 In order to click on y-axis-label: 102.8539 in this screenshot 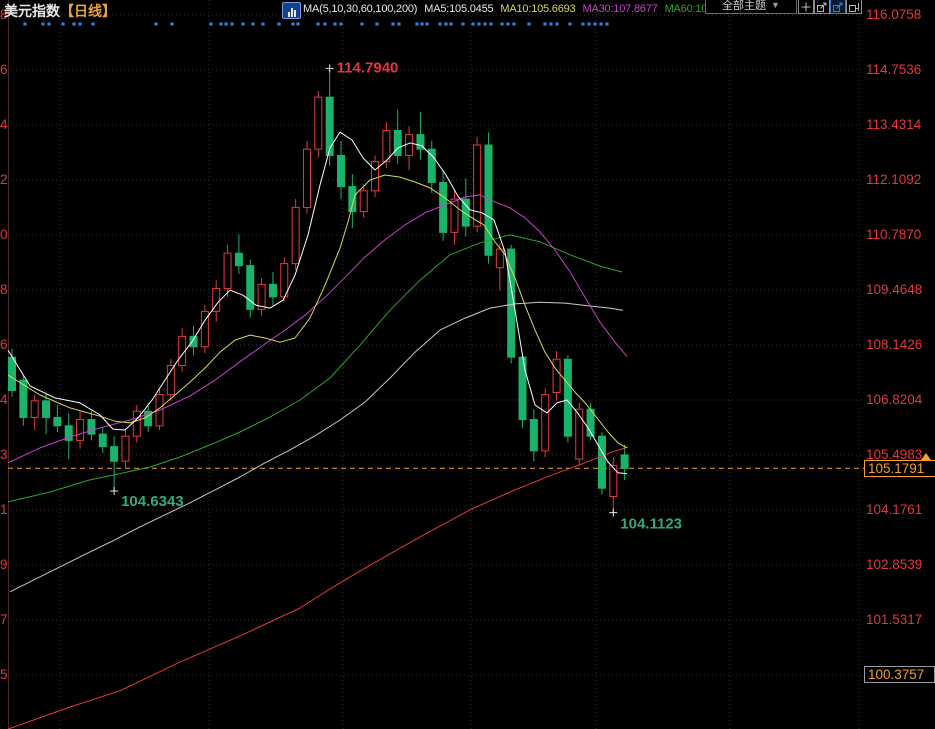, I will do `click(894, 564)`.